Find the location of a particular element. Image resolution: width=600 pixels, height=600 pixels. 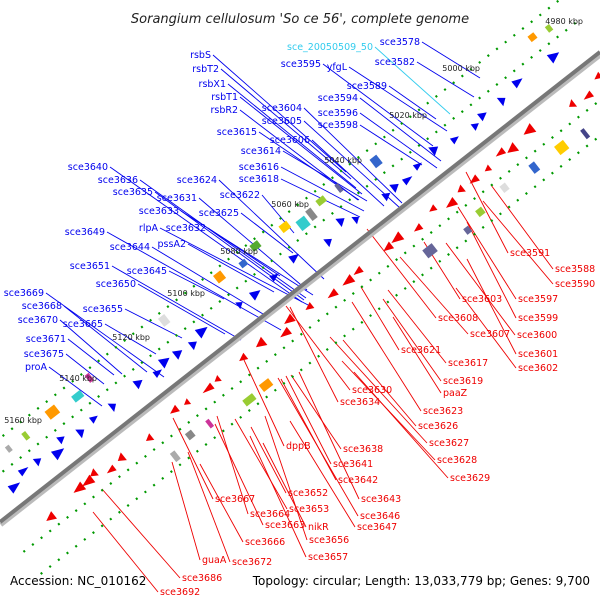

gene-label: paaZ is located at coordinates (455, 393).